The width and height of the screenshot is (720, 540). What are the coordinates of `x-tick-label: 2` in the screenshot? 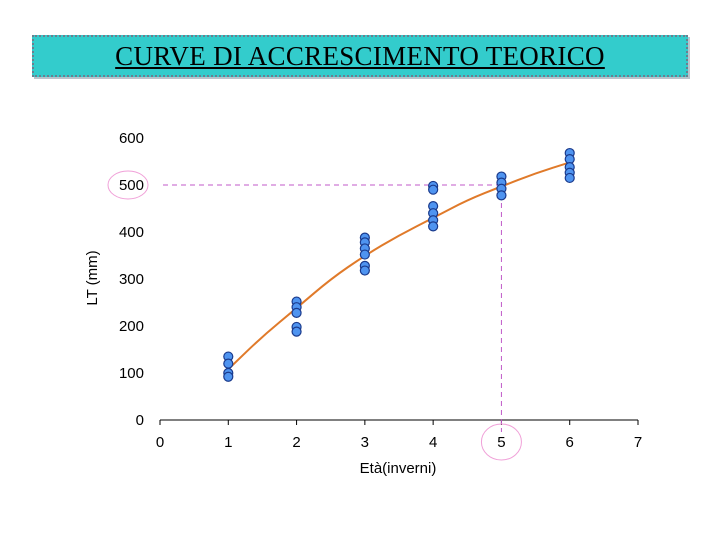 It's located at (296, 442).